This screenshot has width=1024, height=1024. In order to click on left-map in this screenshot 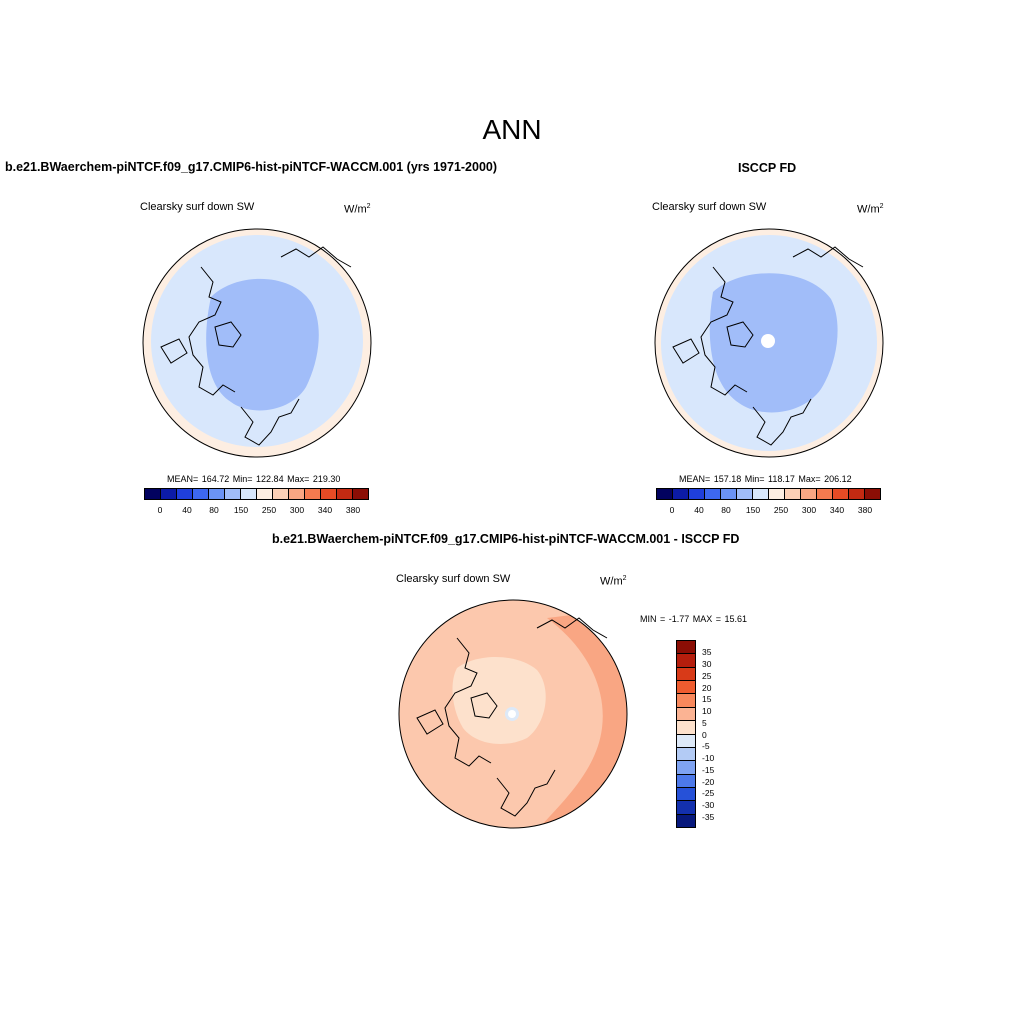, I will do `click(257, 343)`.